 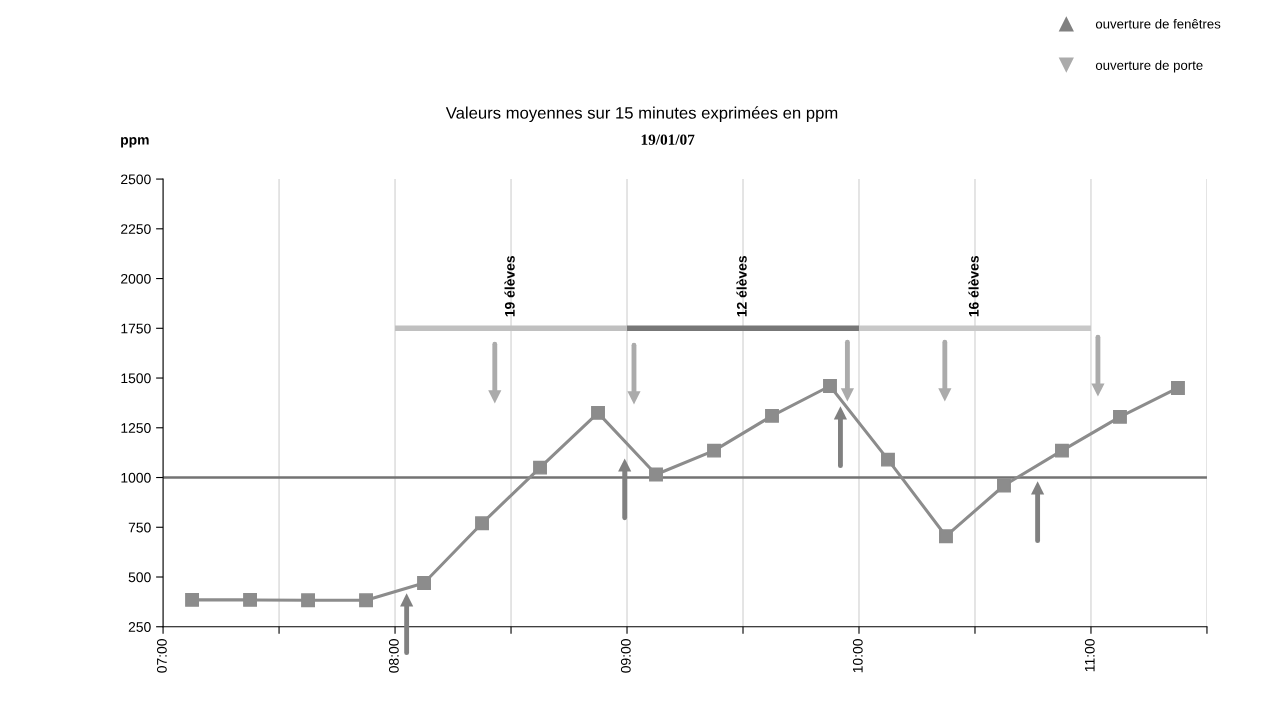 I want to click on y-tick-label: 2250, so click(x=136, y=229).